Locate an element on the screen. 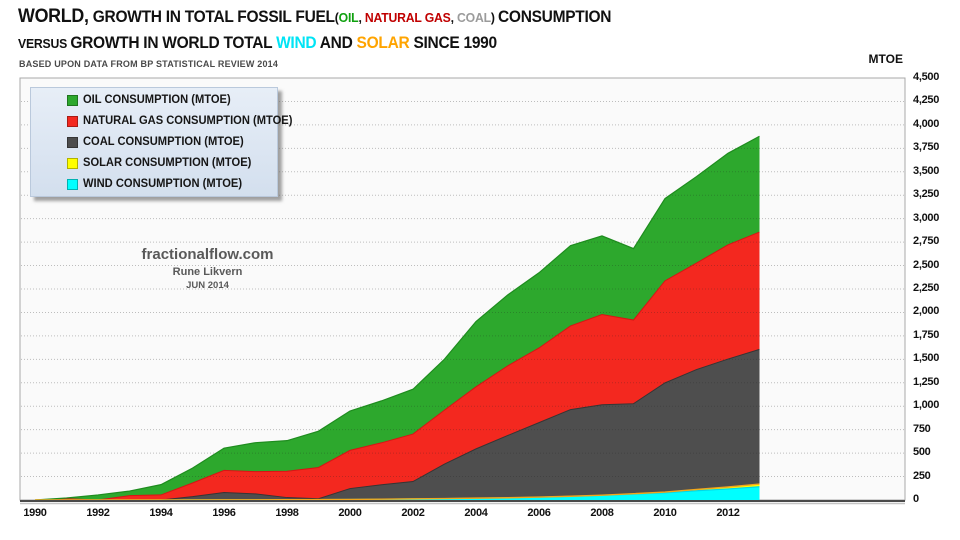 The height and width of the screenshot is (540, 960). y-tick-label: 4,000 is located at coordinates (926, 123).